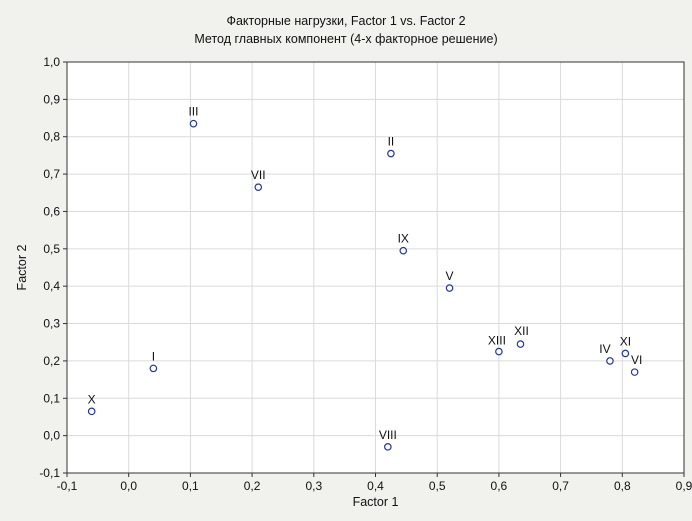 This screenshot has width=692, height=521. Describe the element at coordinates (51, 99) in the screenshot. I see `y-tick-label: 0,9` at that location.